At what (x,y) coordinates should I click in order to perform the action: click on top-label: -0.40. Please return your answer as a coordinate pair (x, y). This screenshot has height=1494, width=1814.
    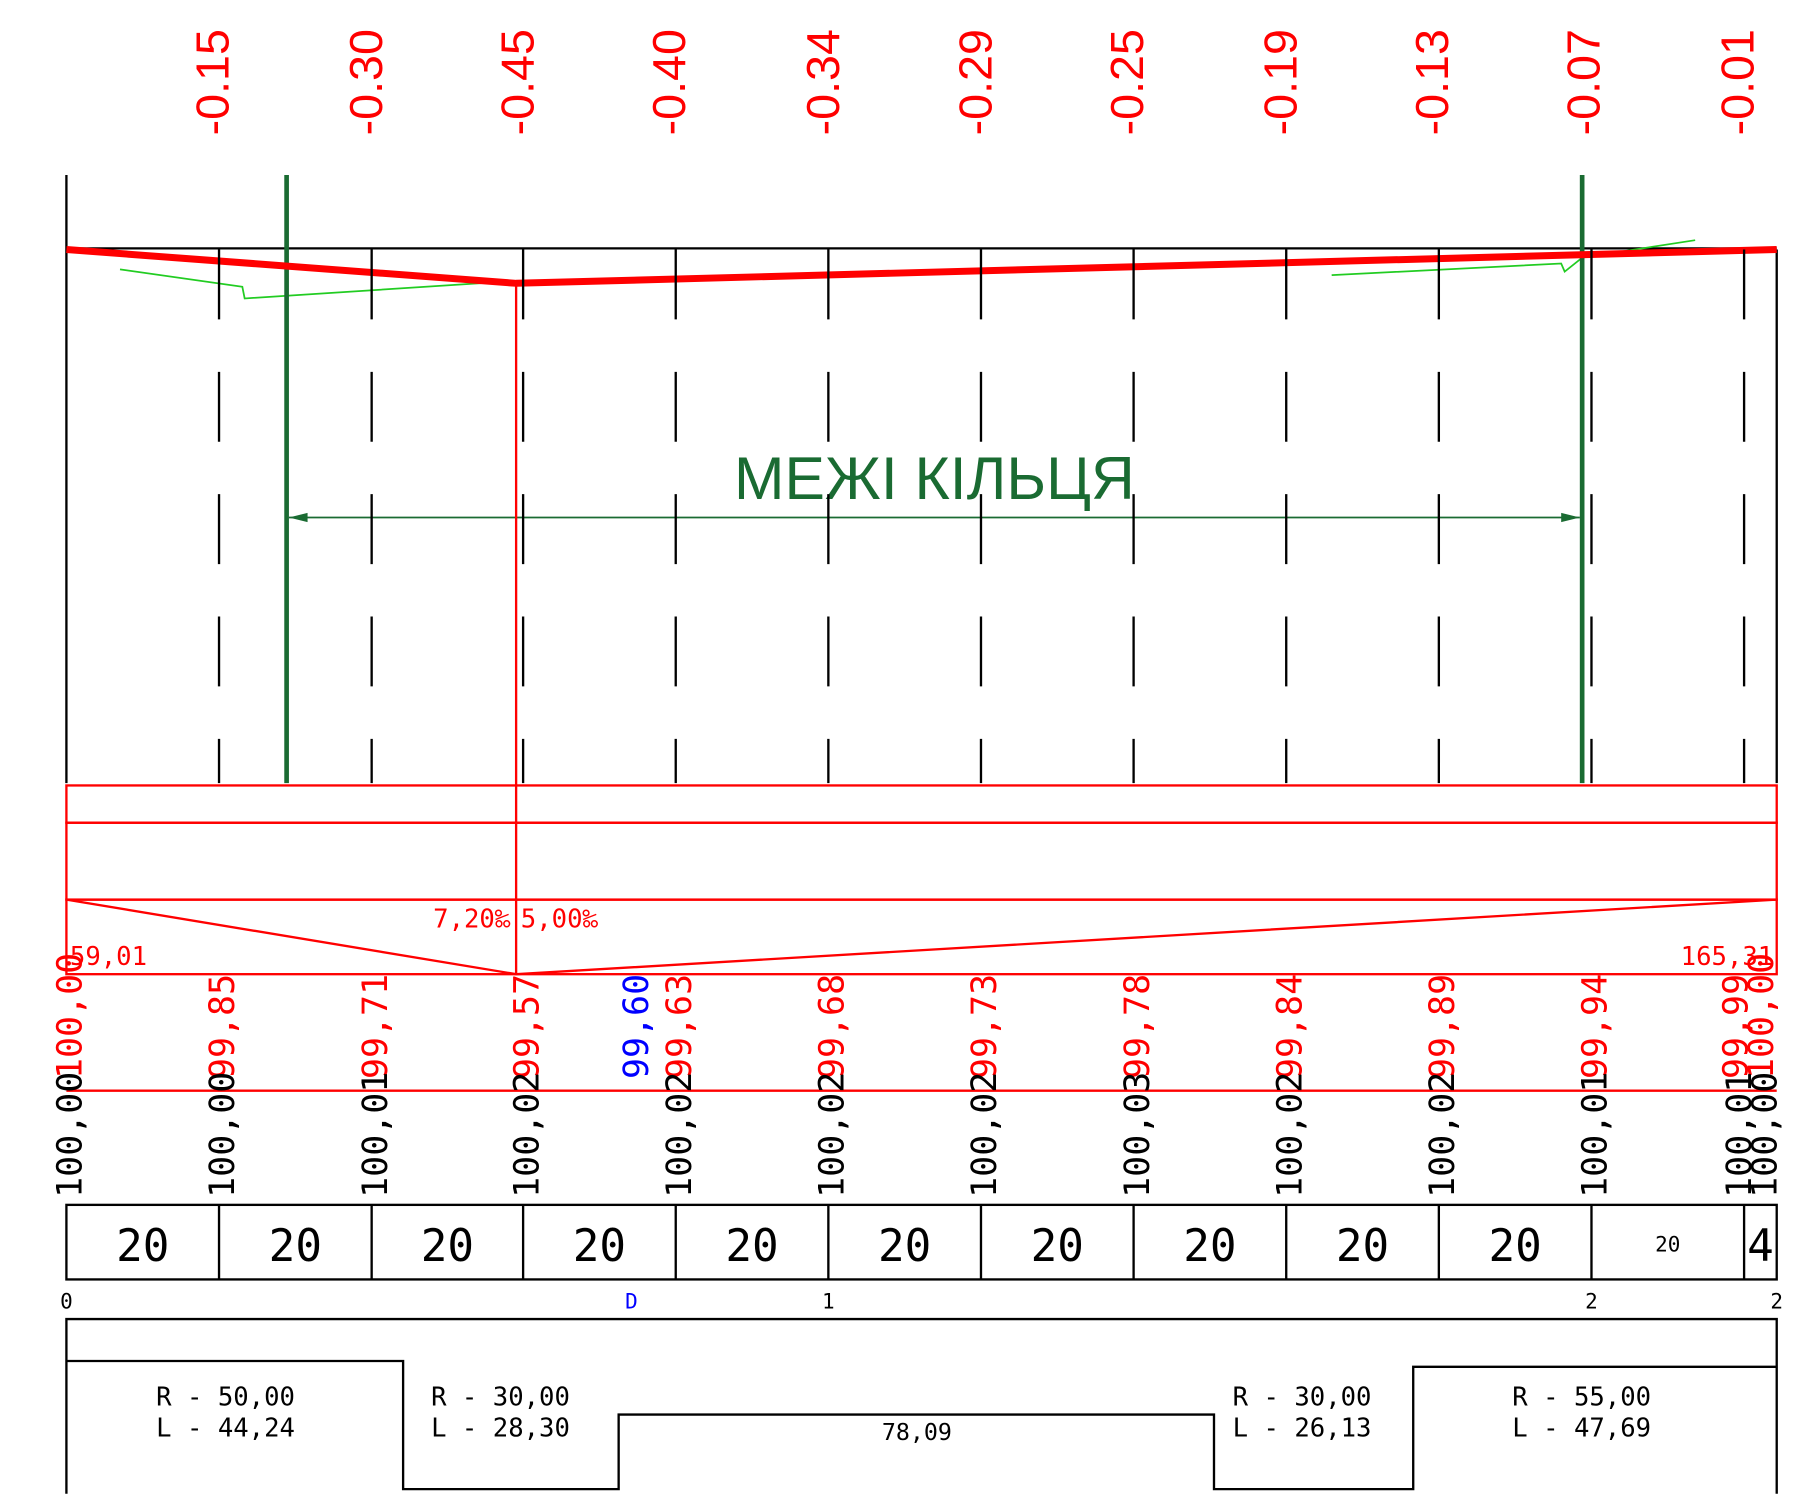
    Looking at the image, I should click on (669, 82).